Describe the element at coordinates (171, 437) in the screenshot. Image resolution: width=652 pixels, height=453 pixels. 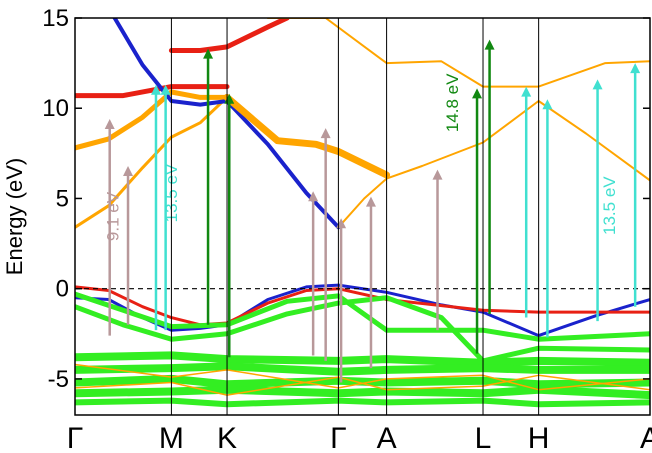
I see `kpoint-label: M` at that location.